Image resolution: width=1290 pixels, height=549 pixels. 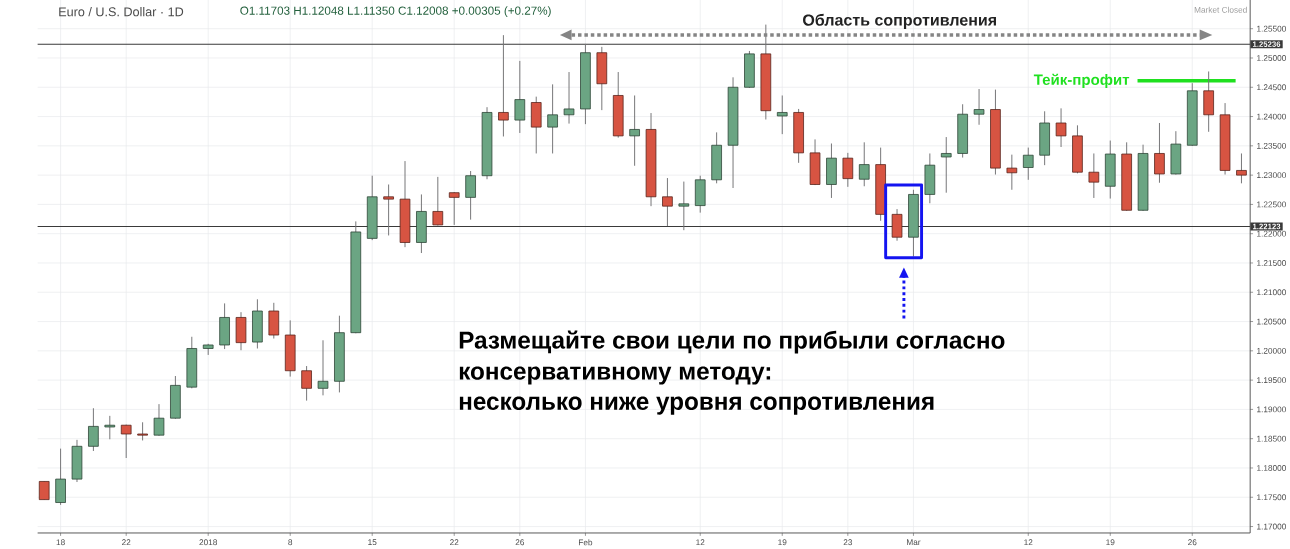 I want to click on y-tick-label: 1.24500, so click(x=1271, y=87).